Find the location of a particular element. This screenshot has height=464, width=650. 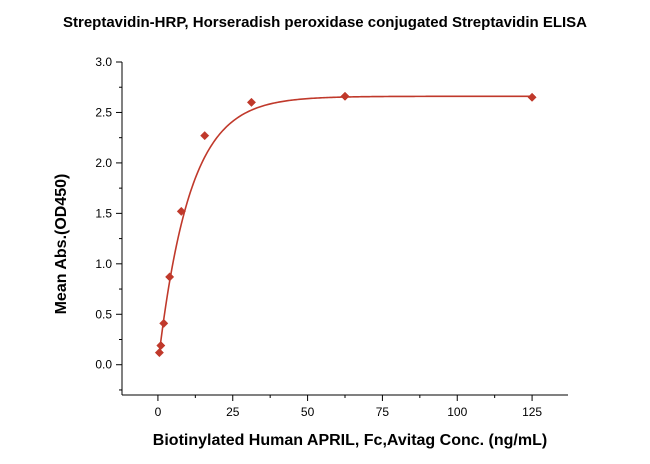

y-tick-label: 1.0 is located at coordinates (103, 264).